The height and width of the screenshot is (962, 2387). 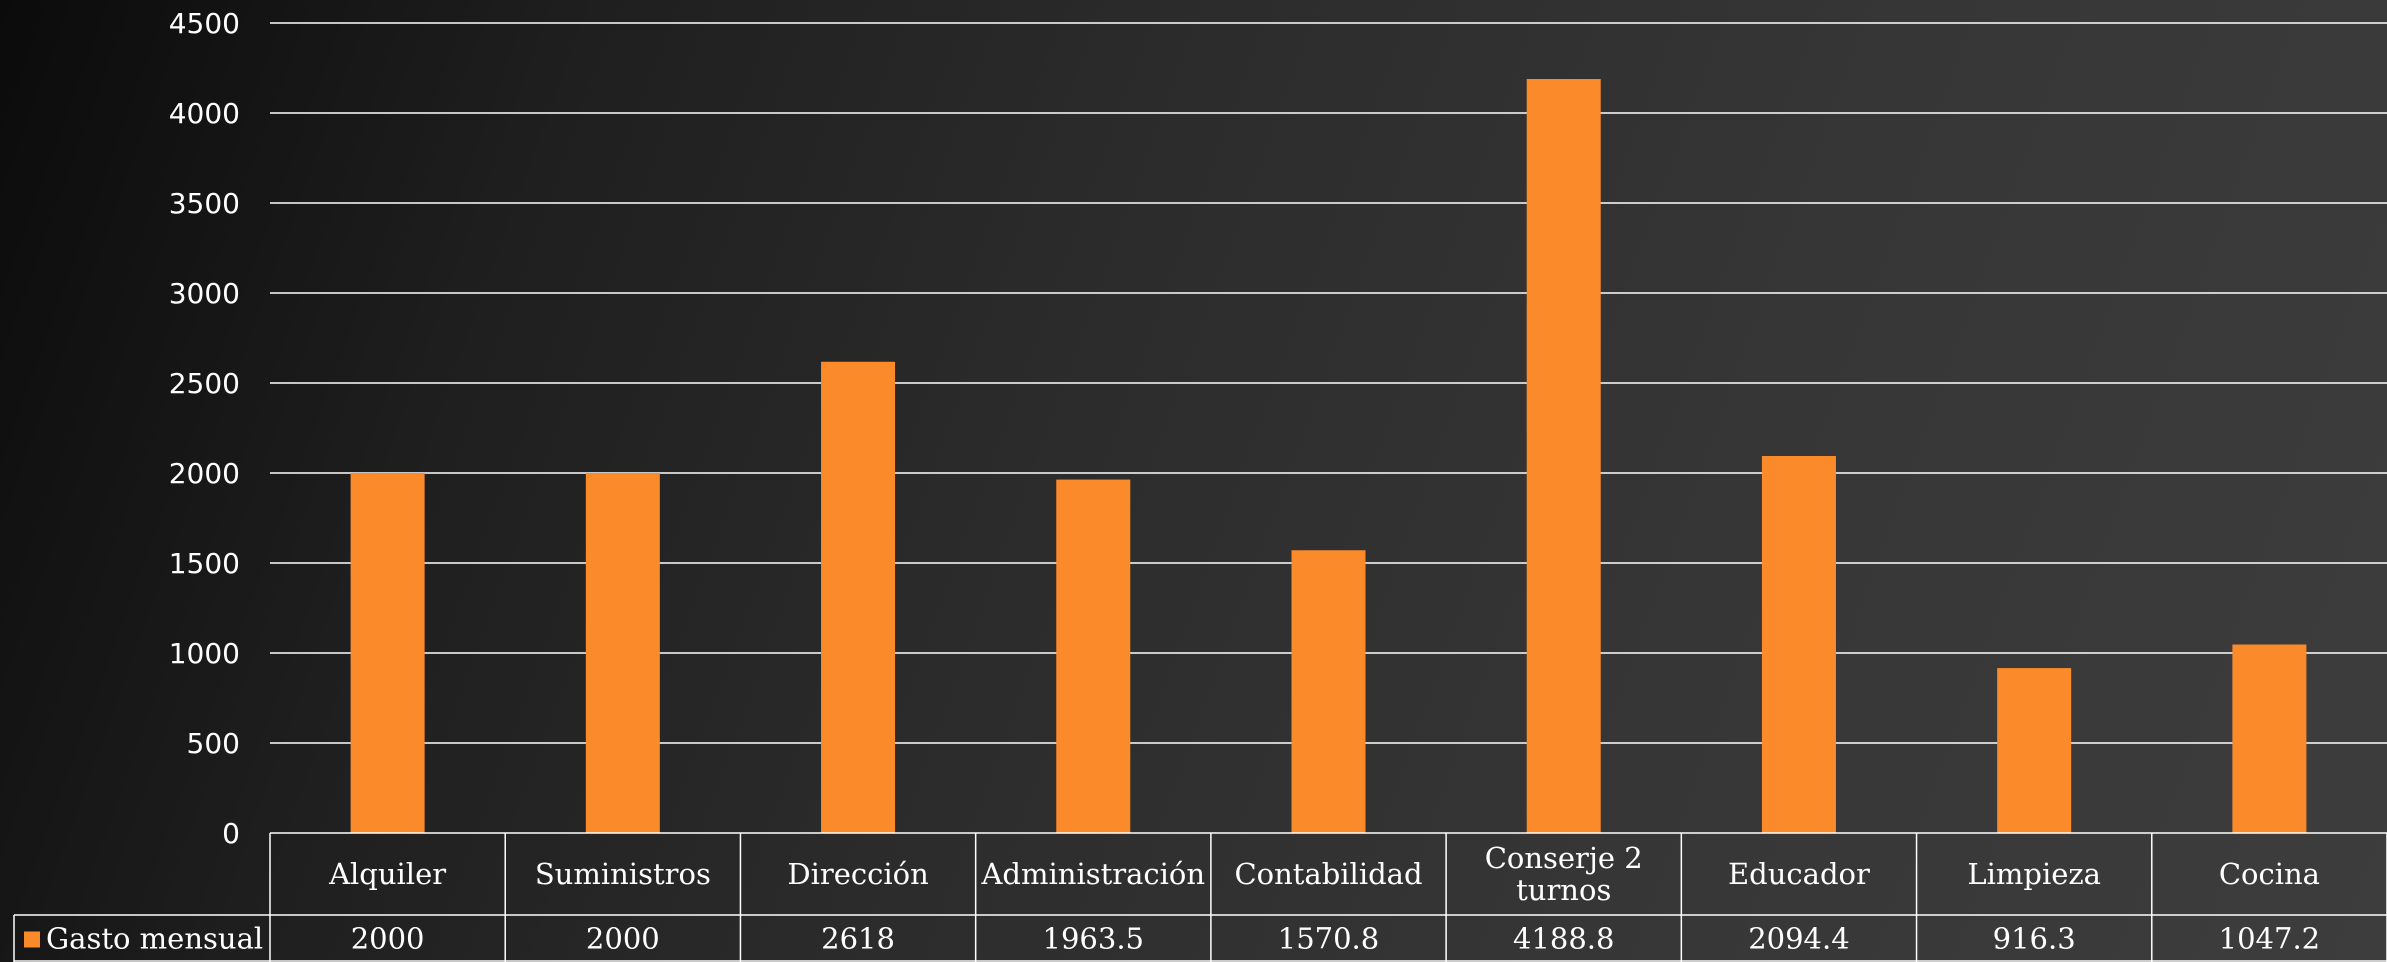 I want to click on category-label: Cocina, so click(x=2269, y=874).